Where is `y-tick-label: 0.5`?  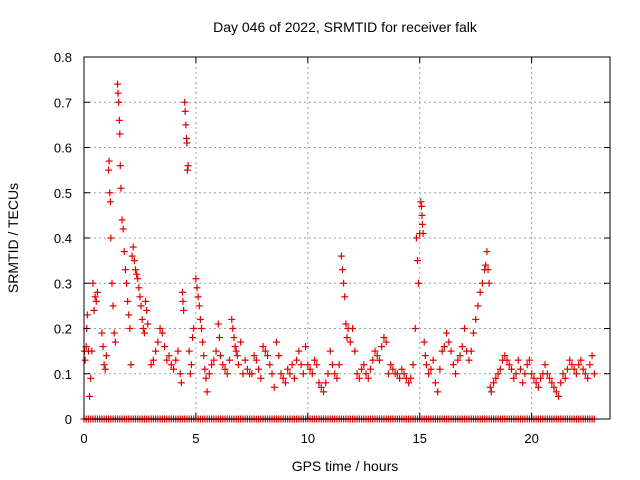
y-tick-label: 0.5 is located at coordinates (63, 193).